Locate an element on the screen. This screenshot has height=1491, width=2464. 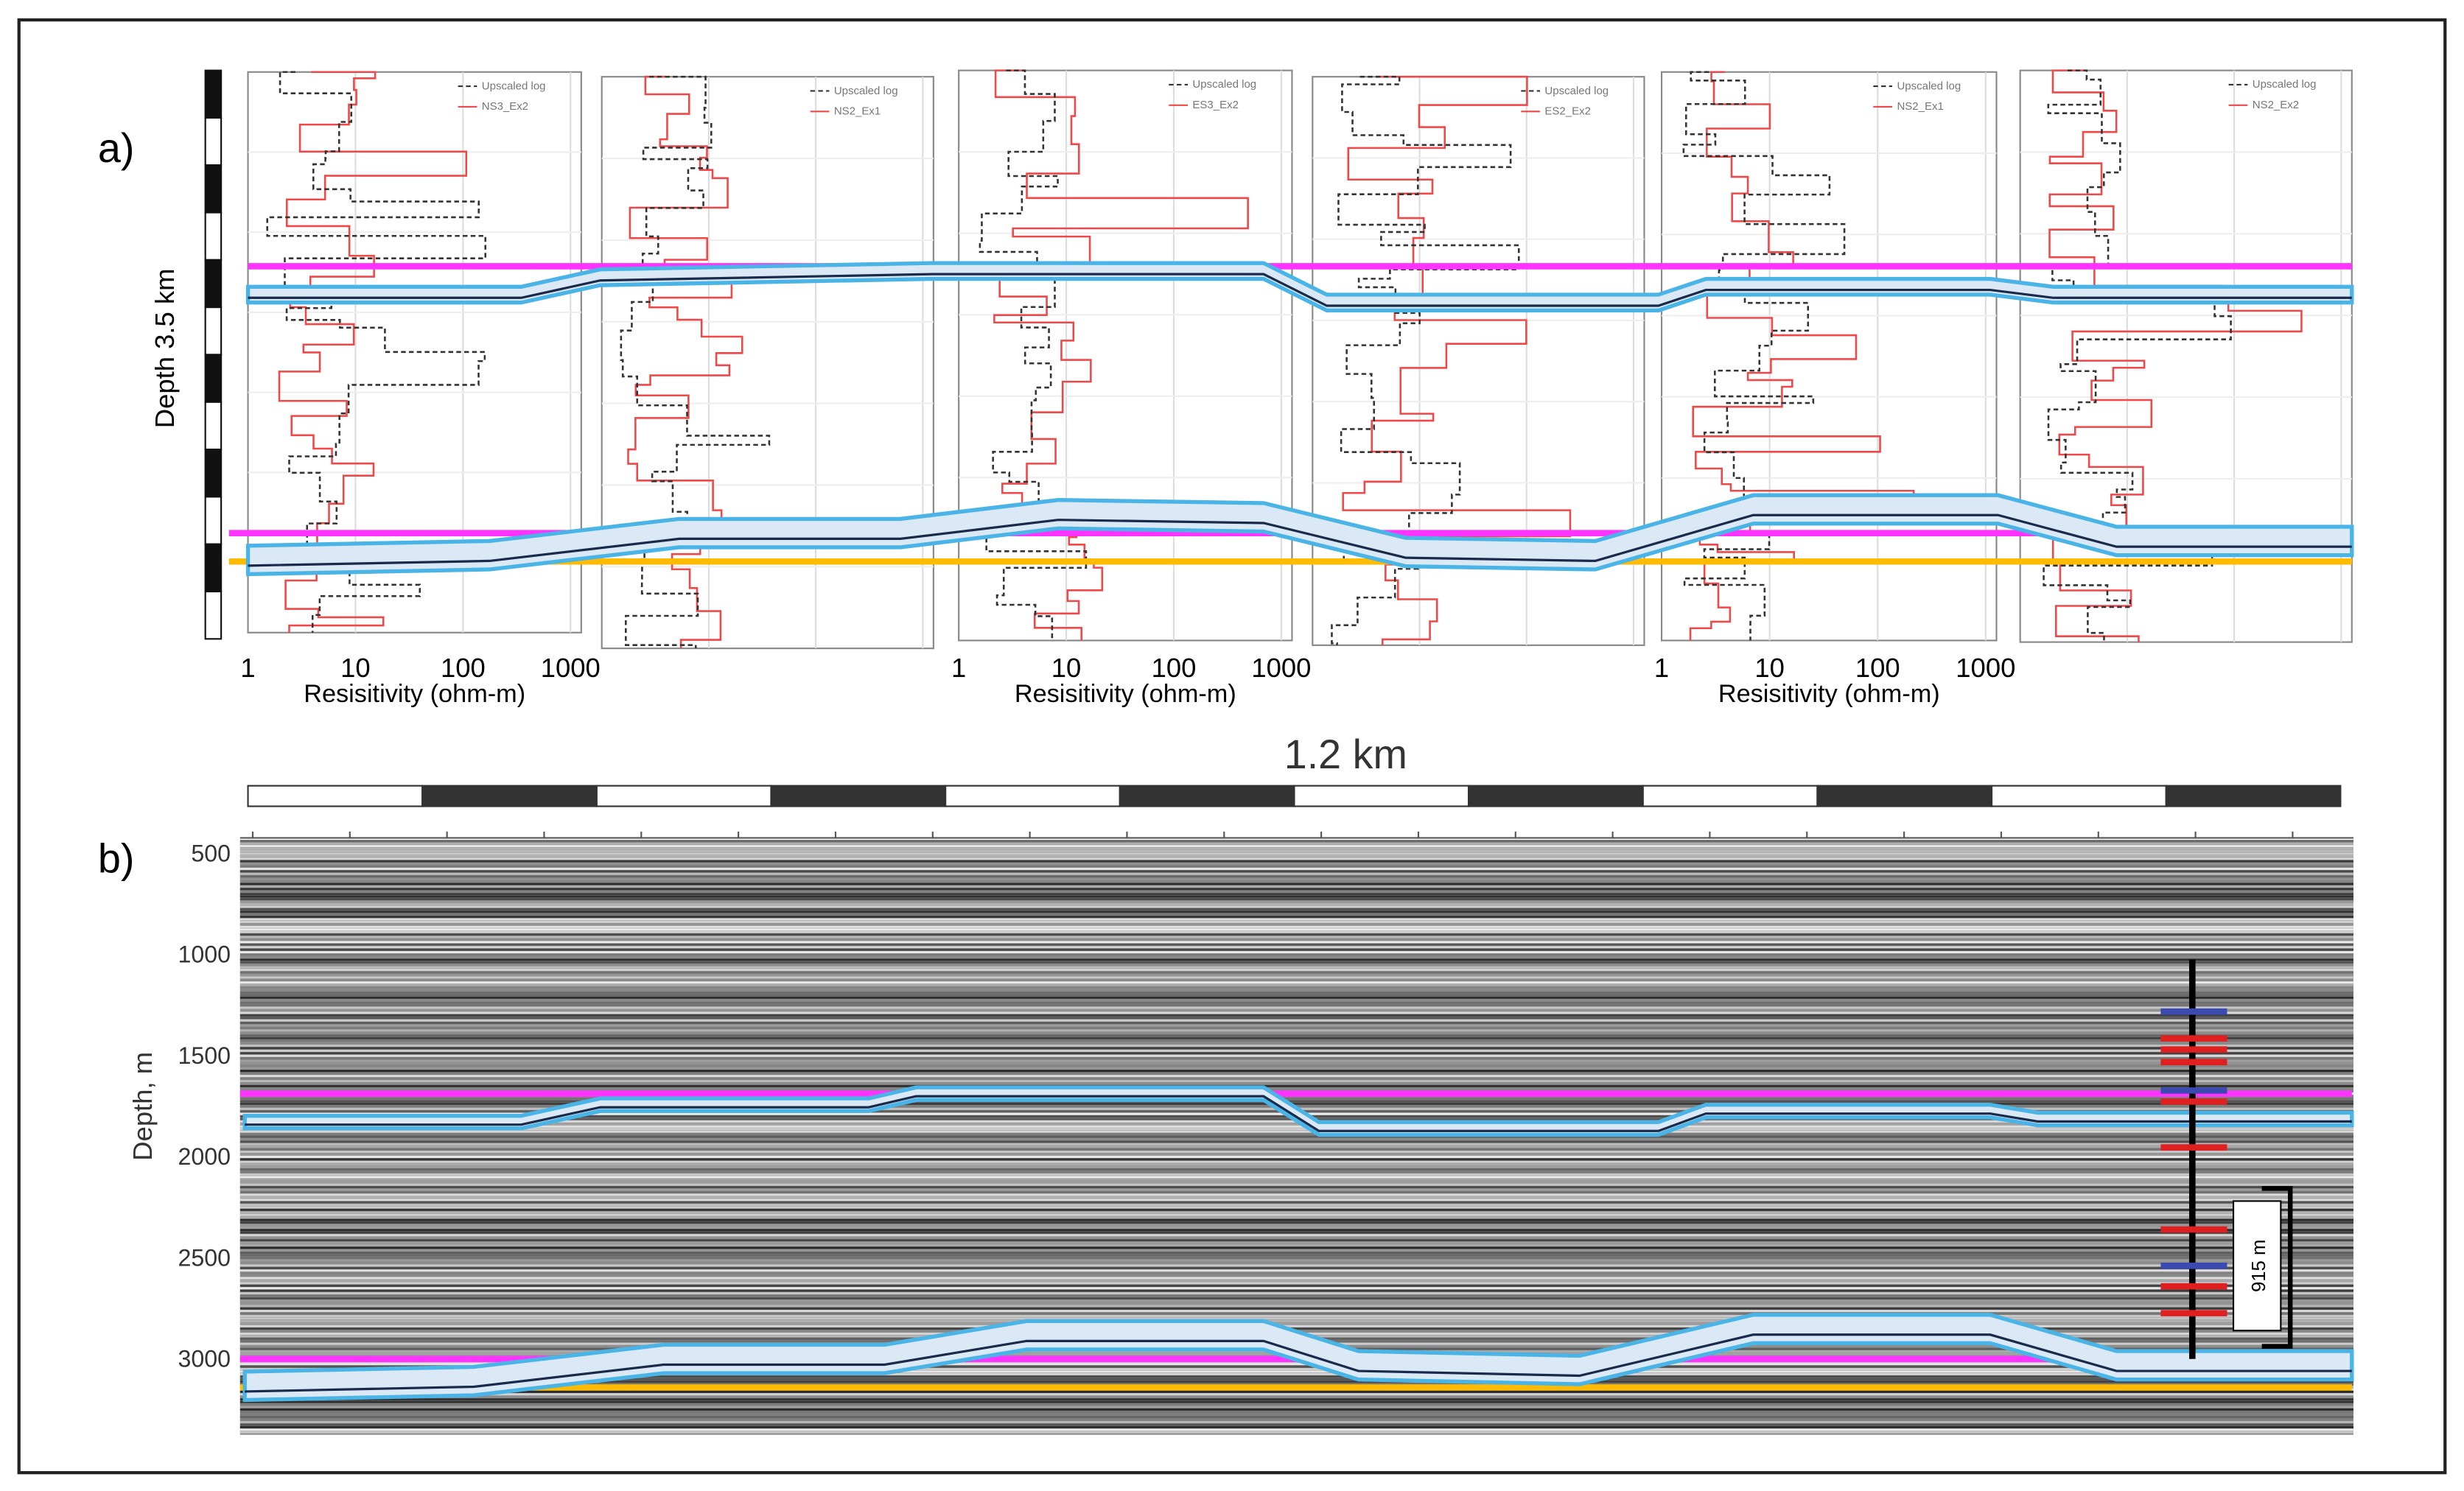
panel-label: a) is located at coordinates (116, 148).